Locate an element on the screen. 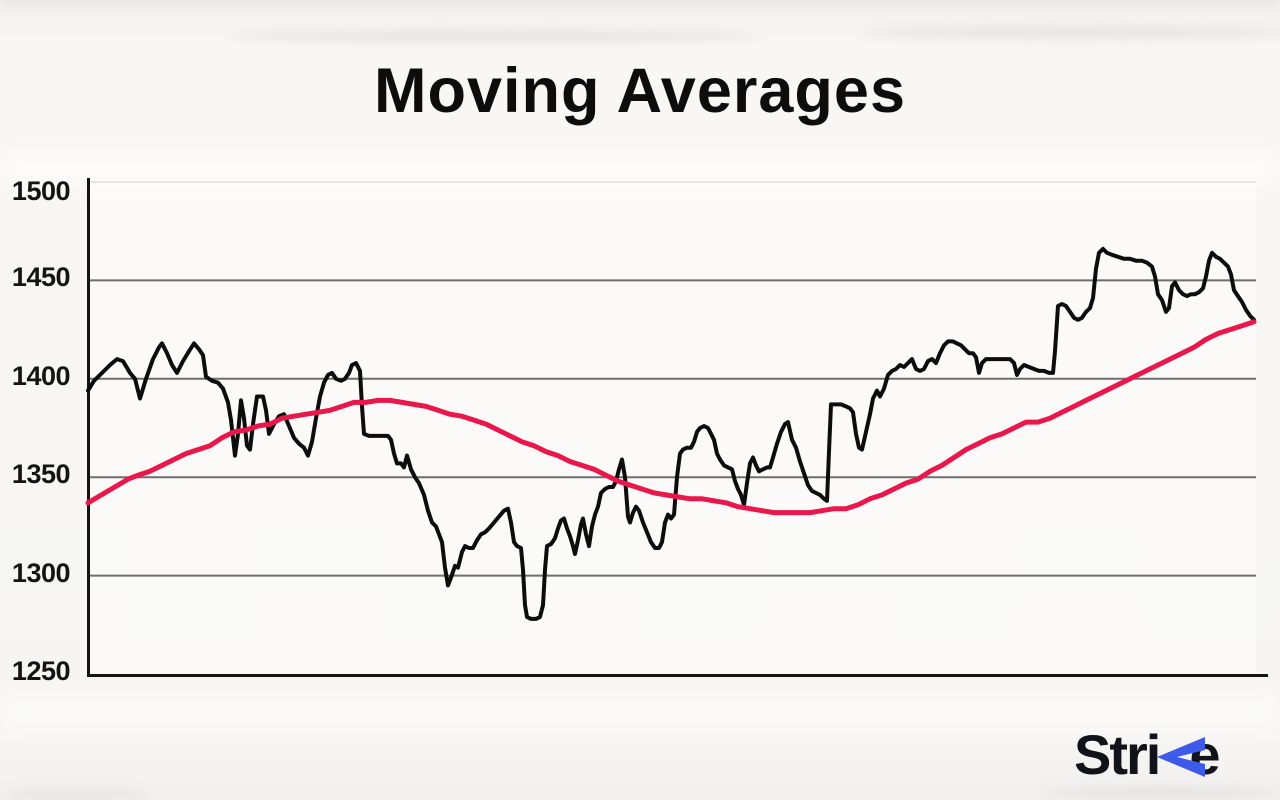 Image resolution: width=1280 pixels, height=800 pixels. y-axis-label: 1250 is located at coordinates (41, 671).